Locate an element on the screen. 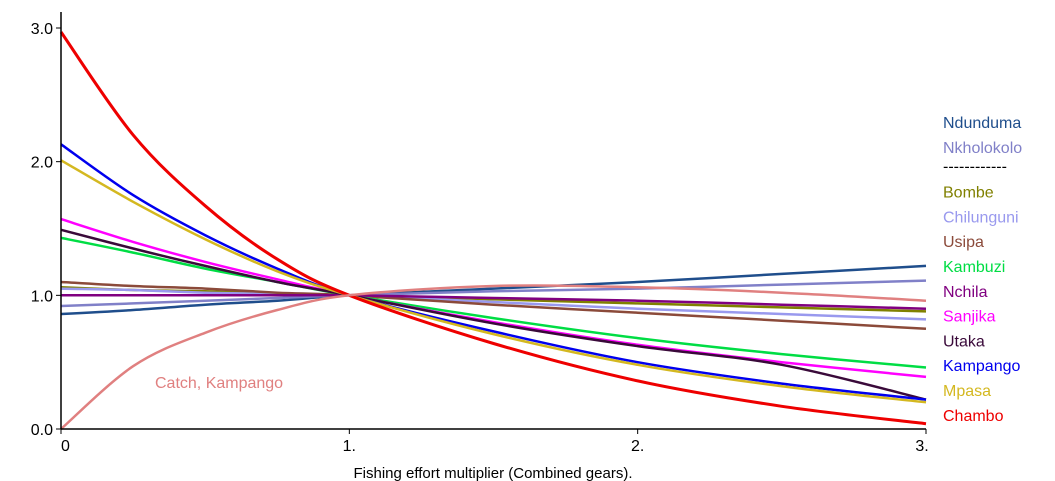 The image size is (1055, 481). legend-item-nchila: Nchila is located at coordinates (965, 292).